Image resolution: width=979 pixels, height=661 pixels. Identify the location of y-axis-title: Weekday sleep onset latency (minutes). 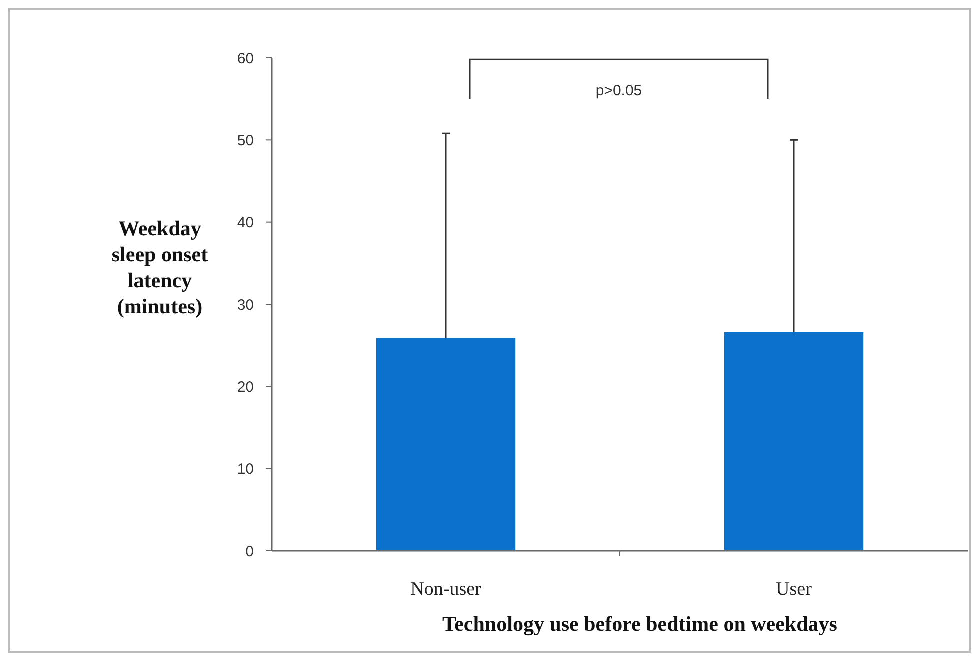
(160, 267).